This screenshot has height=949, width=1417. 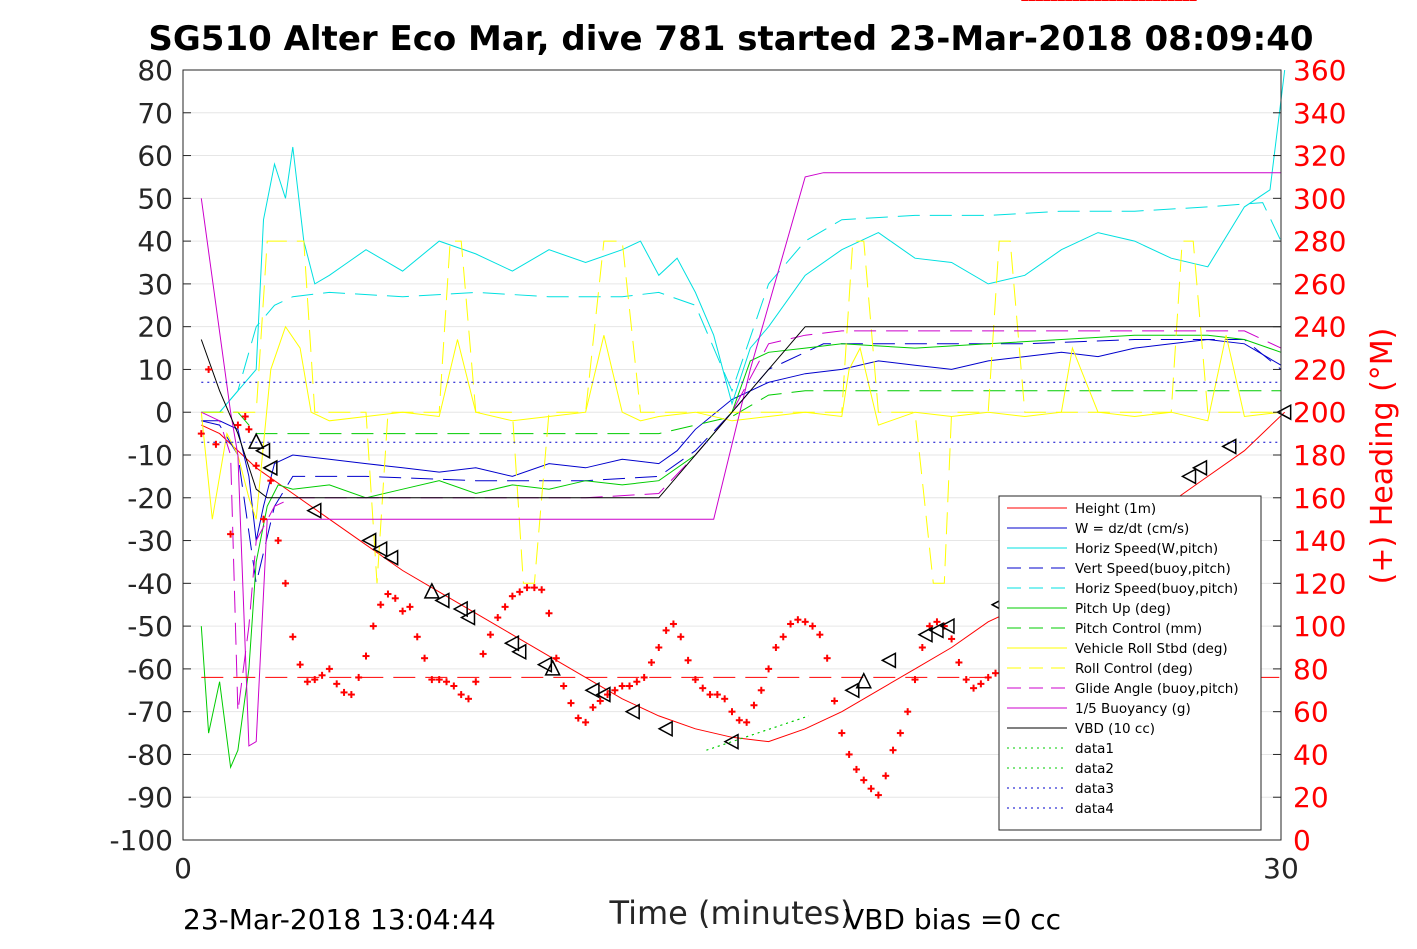 What do you see at coordinates (1132, 529) in the screenshot?
I see `legend-label: W = dz/dt (cm/s)` at bounding box center [1132, 529].